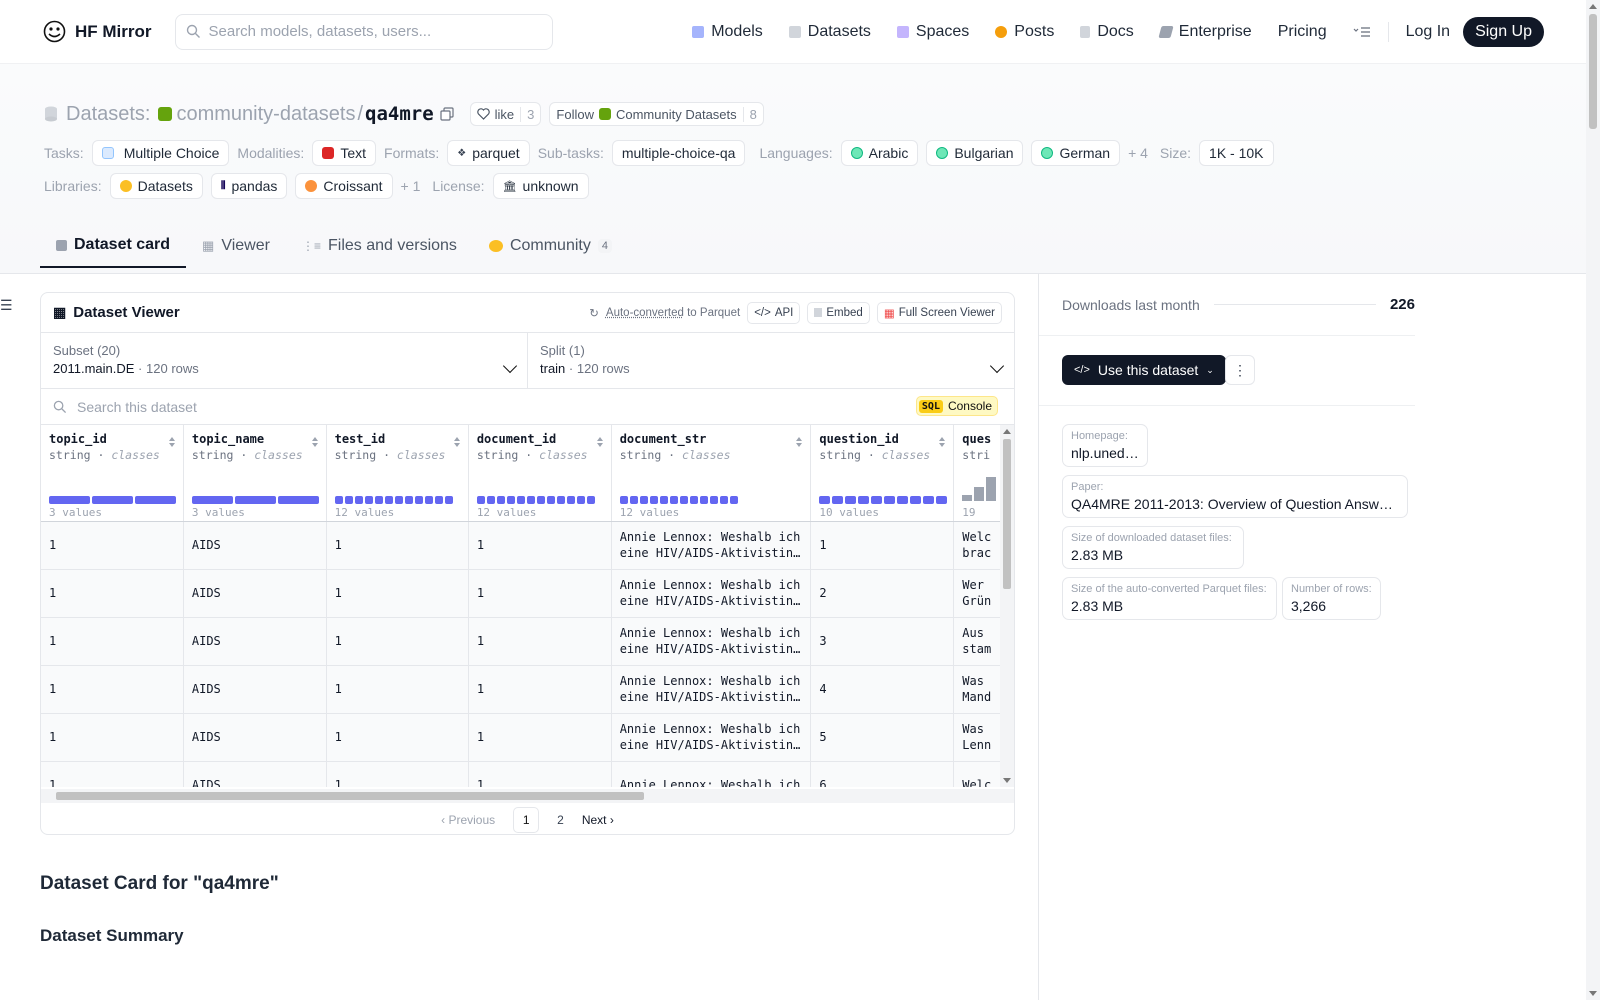 The height and width of the screenshot is (1000, 1600). I want to click on tab-viewer: ▦ Viewer, so click(236, 246).